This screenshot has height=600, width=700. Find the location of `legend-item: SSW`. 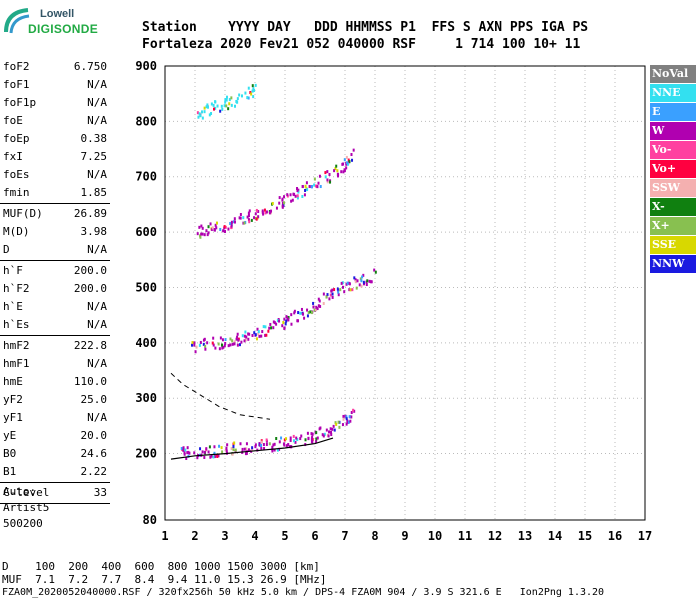

legend-item: SSW is located at coordinates (673, 188).